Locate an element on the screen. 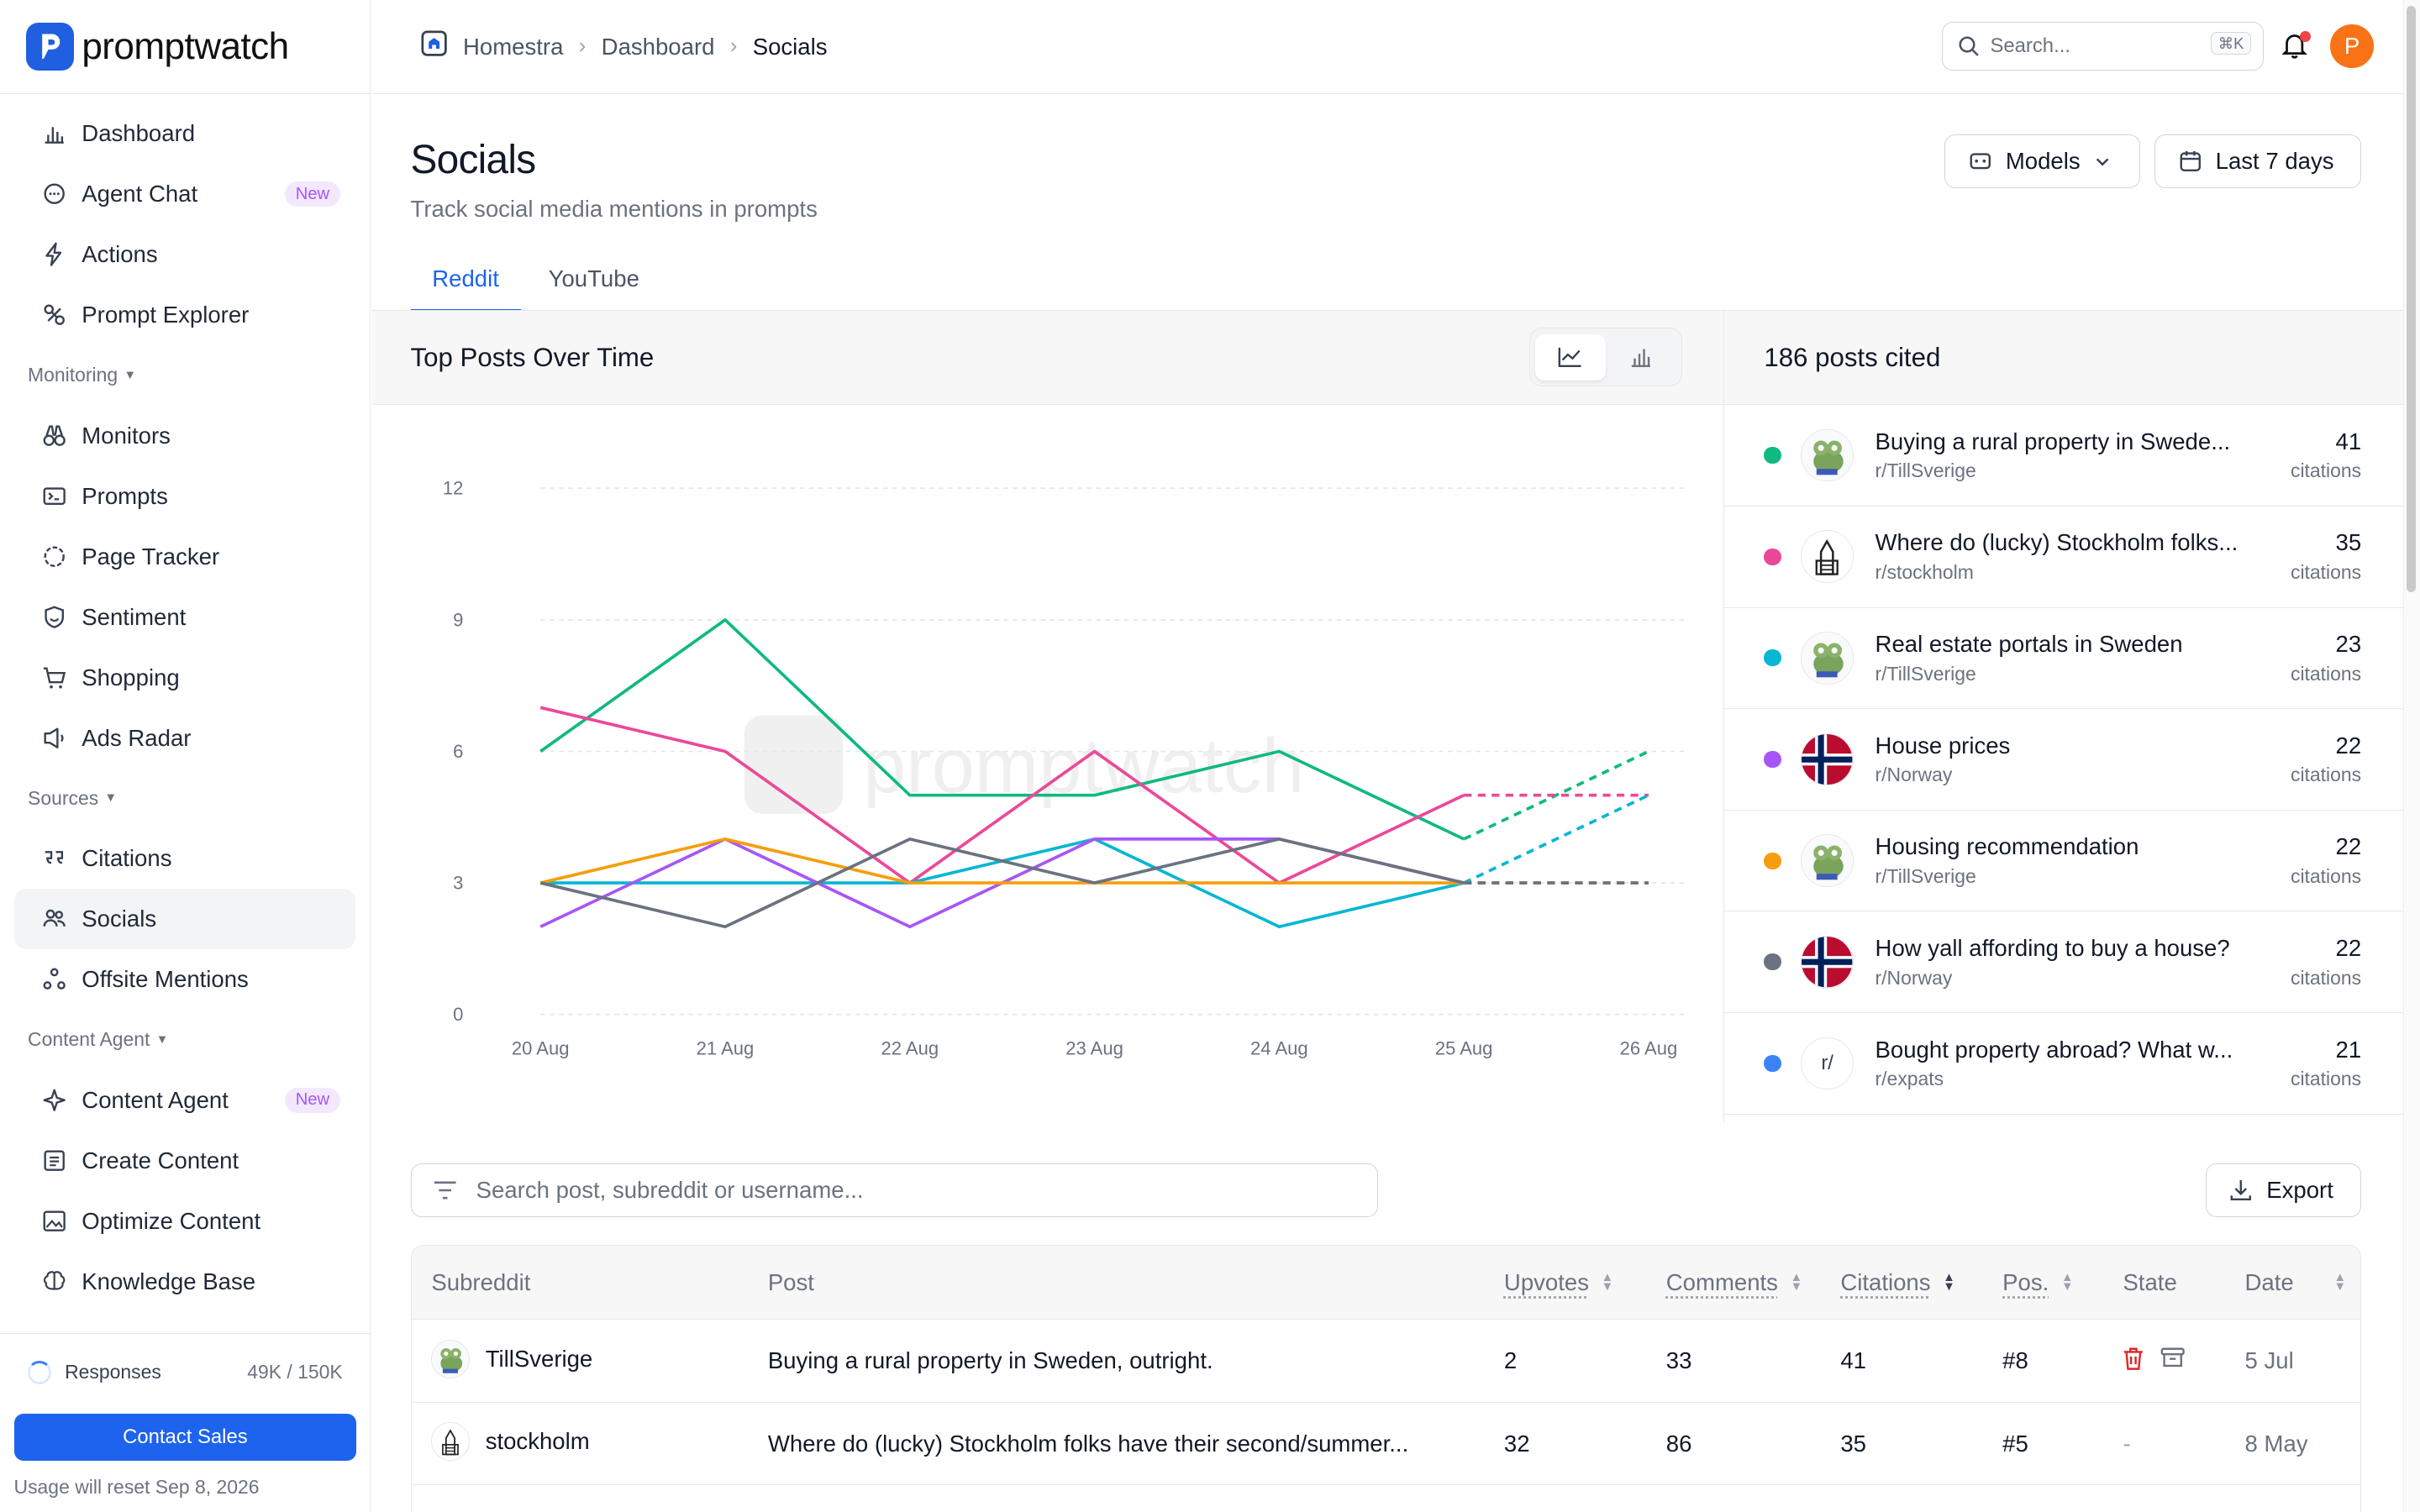  caret-down-icon: ▼ is located at coordinates (130, 375).